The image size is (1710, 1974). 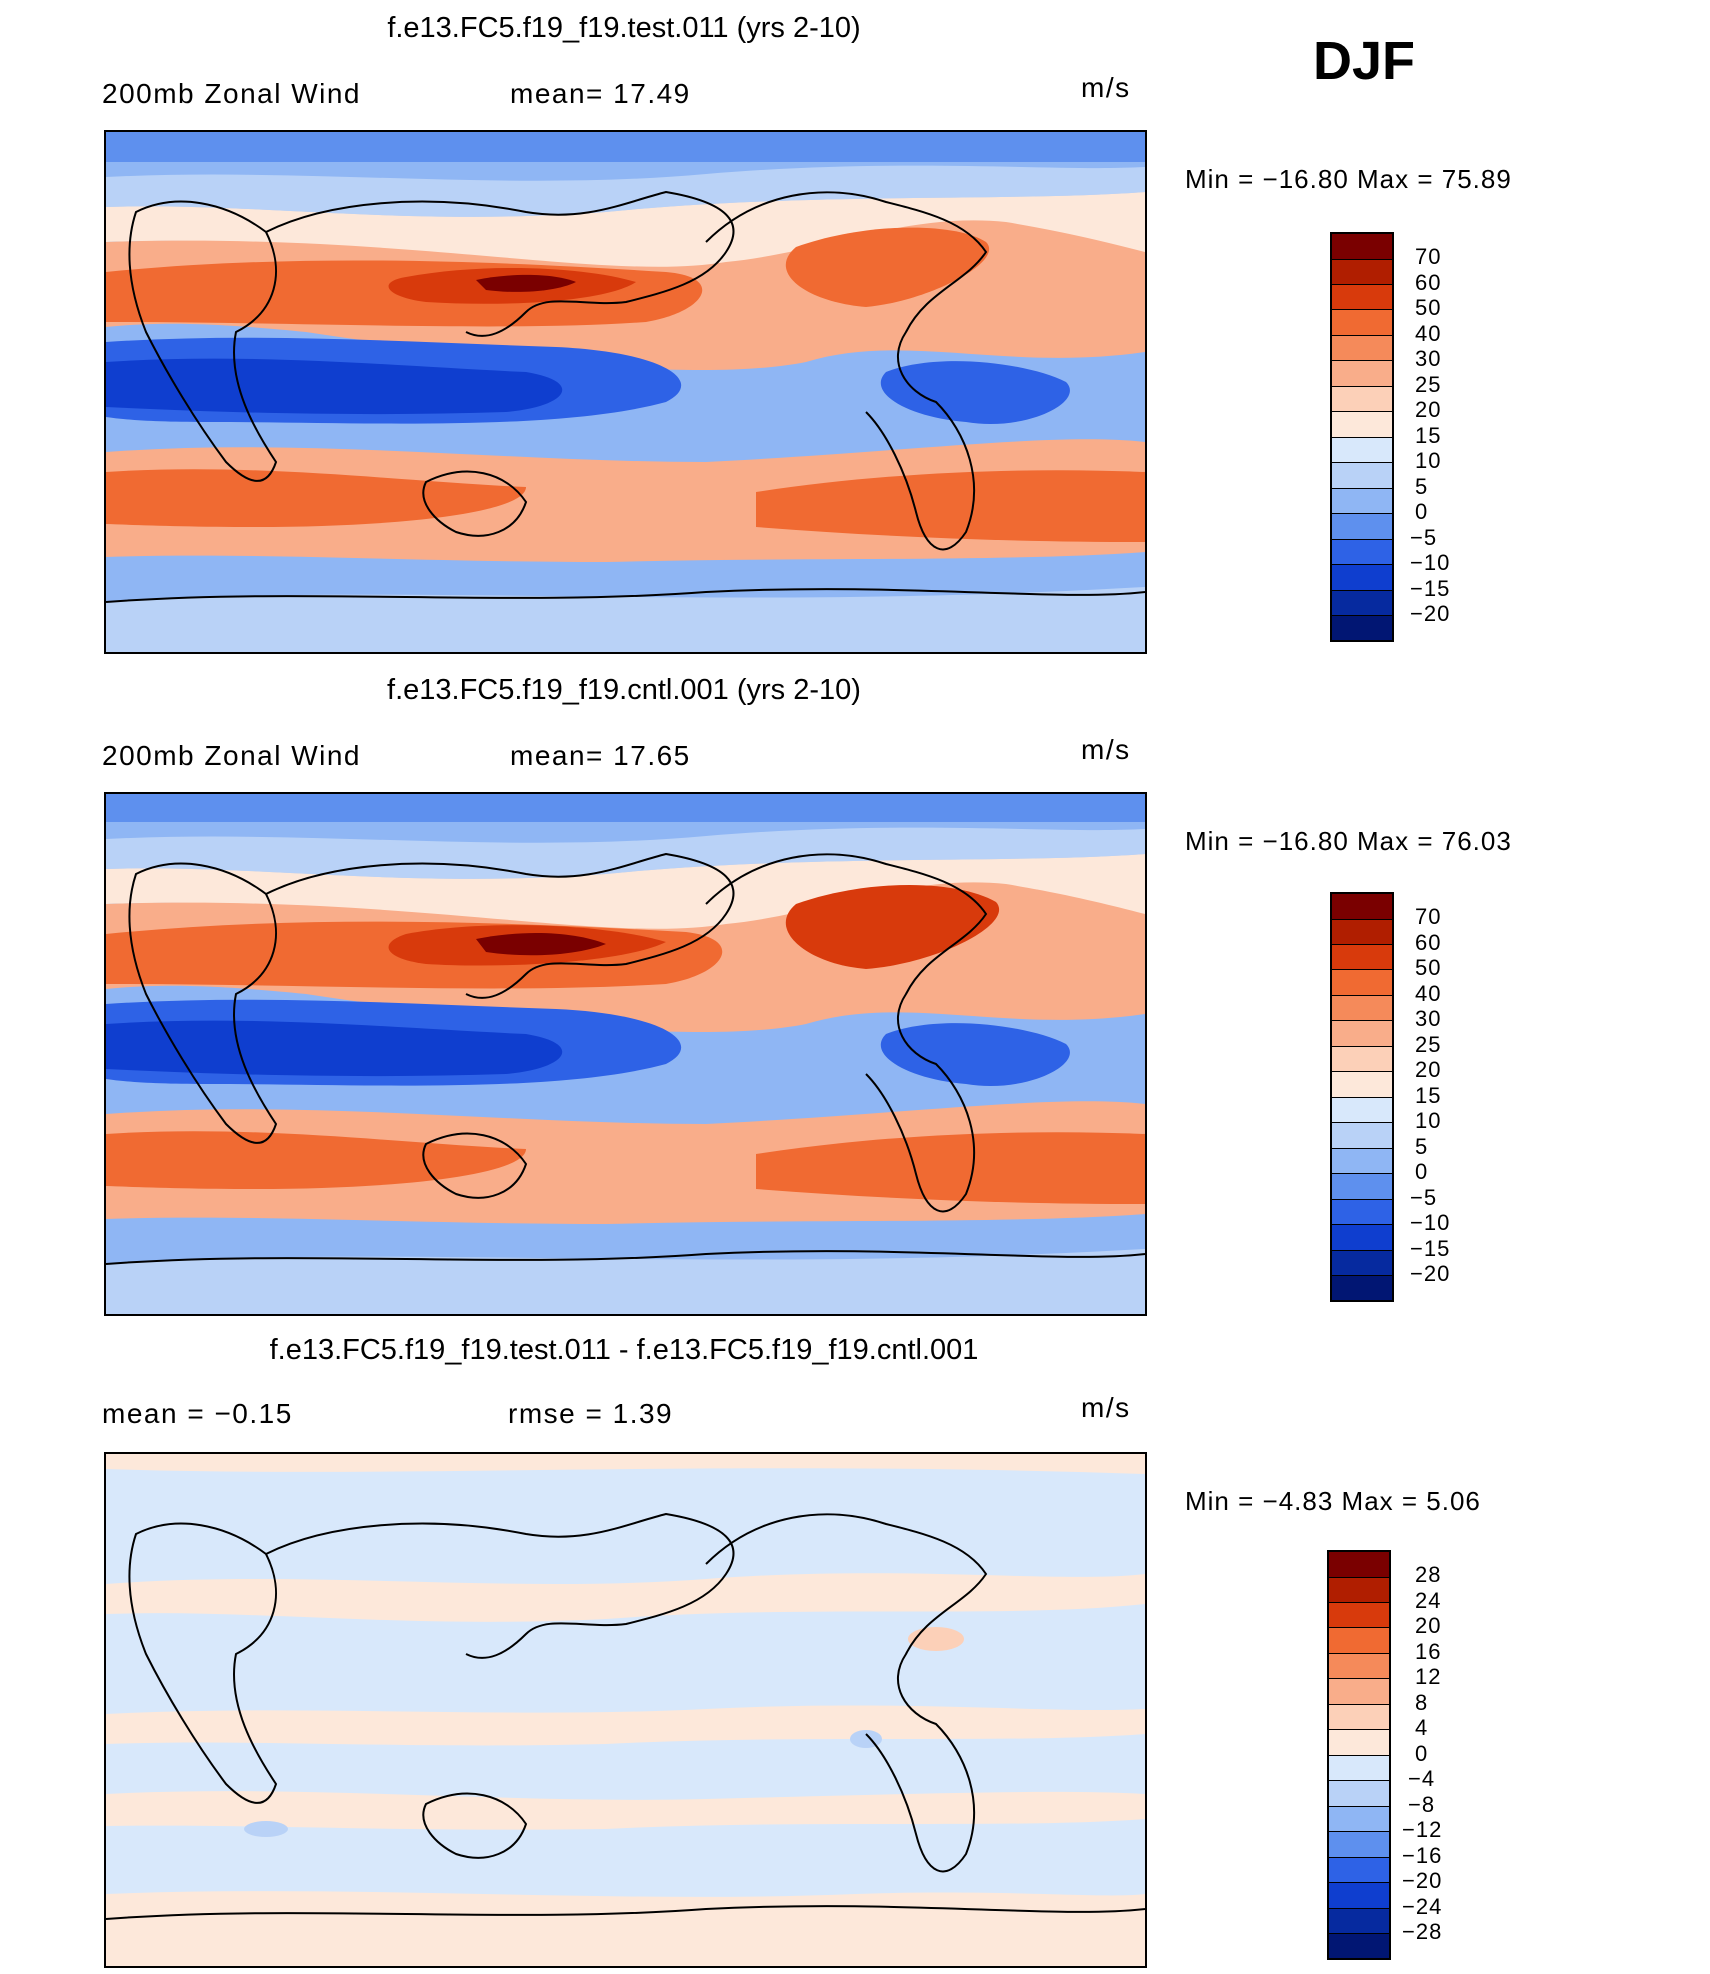 What do you see at coordinates (1106, 87) in the screenshot?
I see `panel-1-units: m/s` at bounding box center [1106, 87].